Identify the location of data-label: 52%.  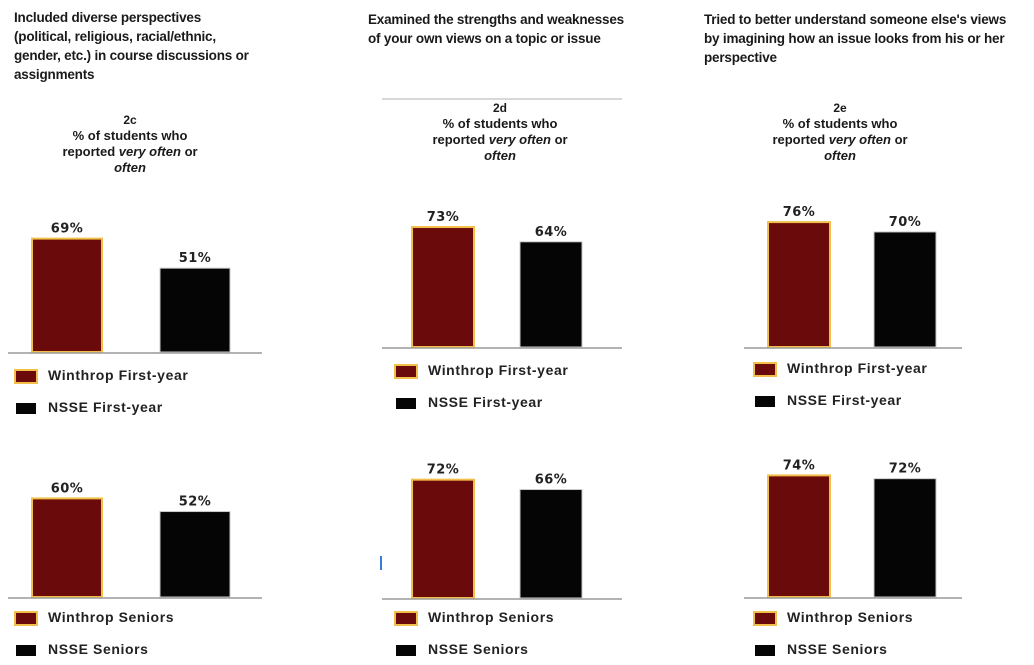
(195, 502).